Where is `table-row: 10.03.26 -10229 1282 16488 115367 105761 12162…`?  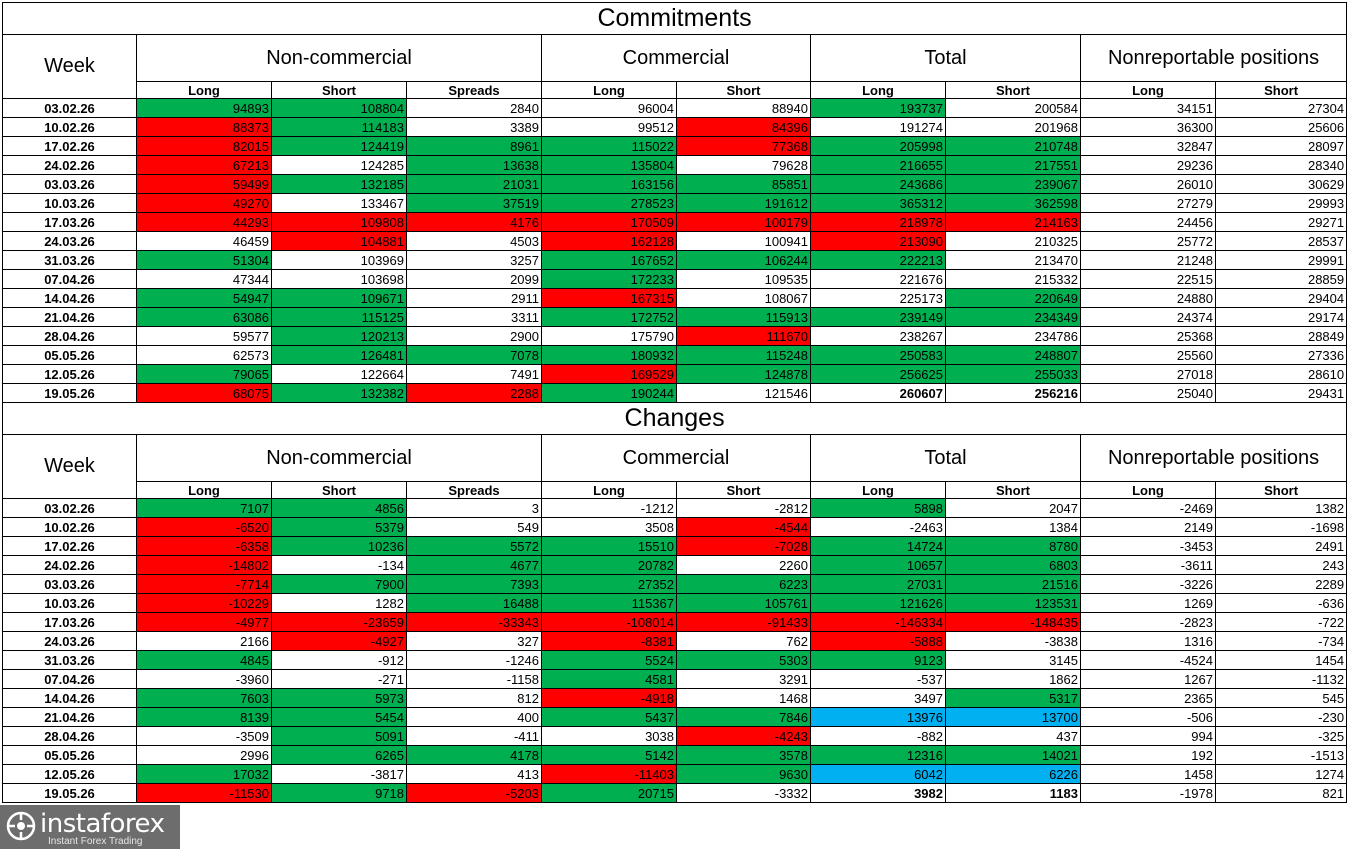
table-row: 10.03.26 -10229 1282 16488 115367 105761 12162… is located at coordinates (675, 603).